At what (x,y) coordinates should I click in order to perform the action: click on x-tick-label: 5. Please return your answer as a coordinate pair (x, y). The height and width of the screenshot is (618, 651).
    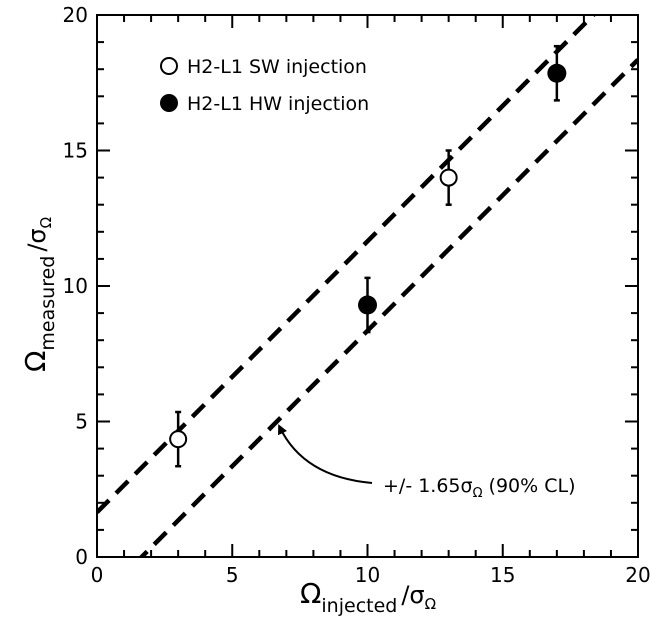
    Looking at the image, I should click on (232, 575).